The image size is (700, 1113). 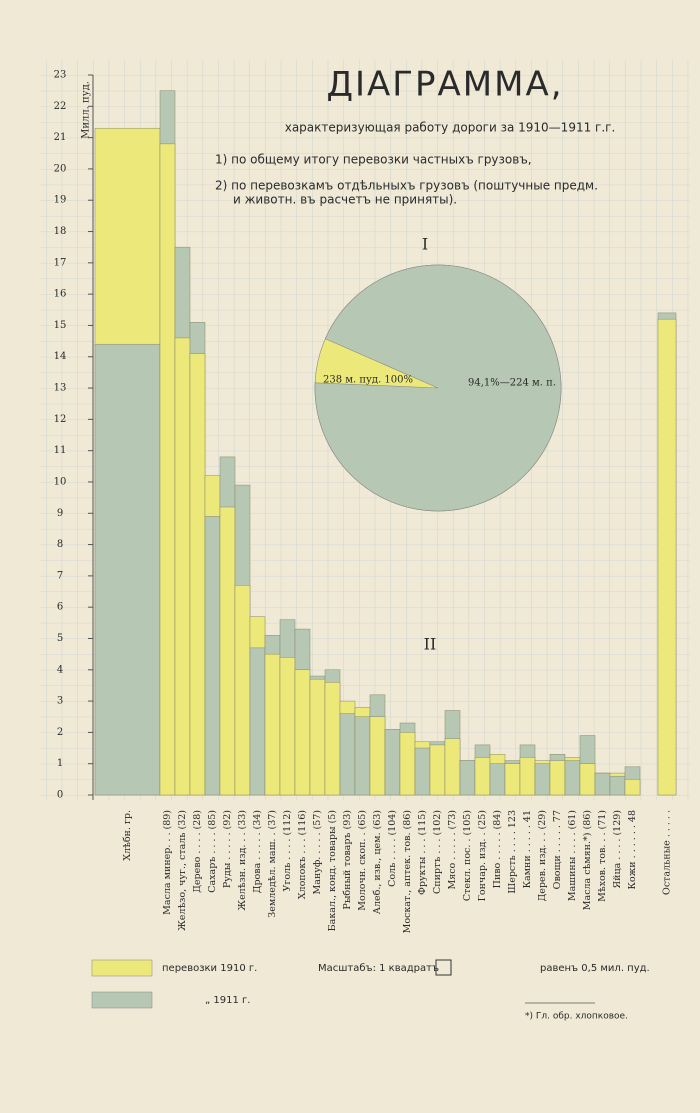 What do you see at coordinates (127, 835) in the screenshot?
I see `x-tick-label: Хлѣбн. гр.` at bounding box center [127, 835].